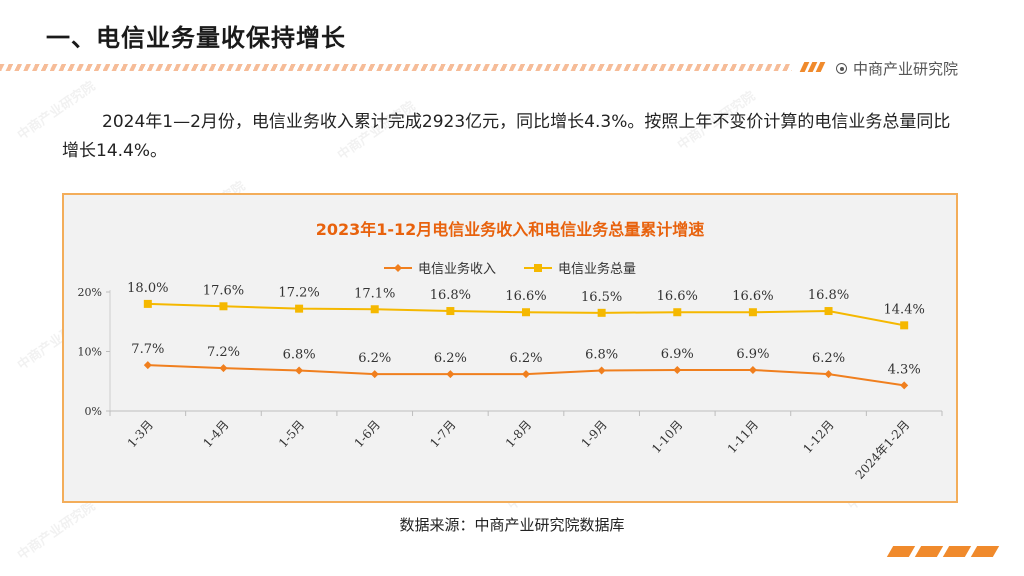 Image resolution: width=1024 pixels, height=576 pixels. I want to click on brand-logo-icon, so click(841, 68).